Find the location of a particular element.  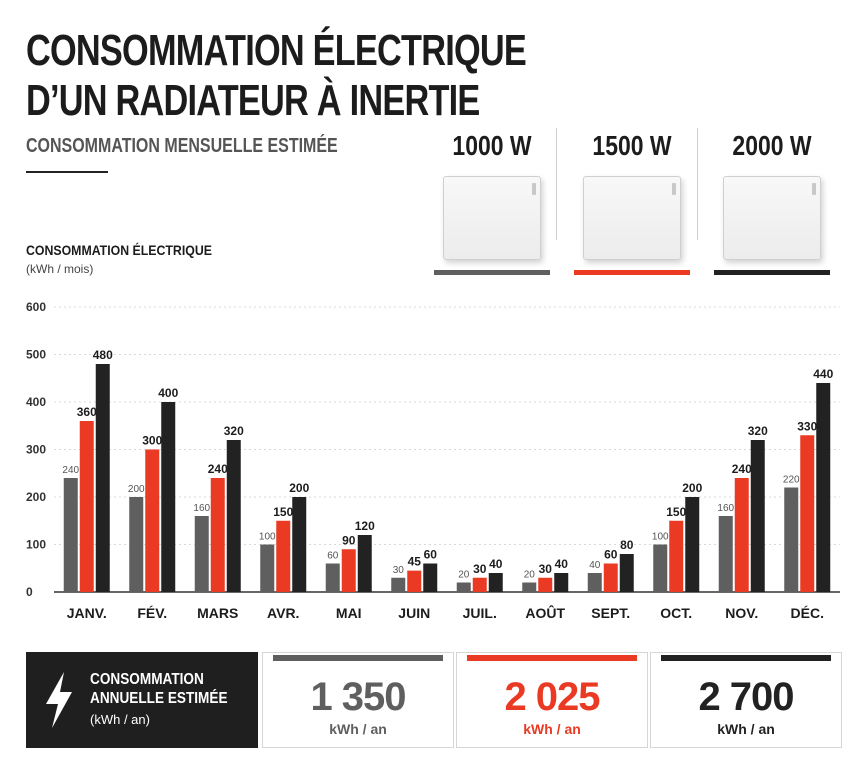

y-tick-label: 100 is located at coordinates (36, 545).